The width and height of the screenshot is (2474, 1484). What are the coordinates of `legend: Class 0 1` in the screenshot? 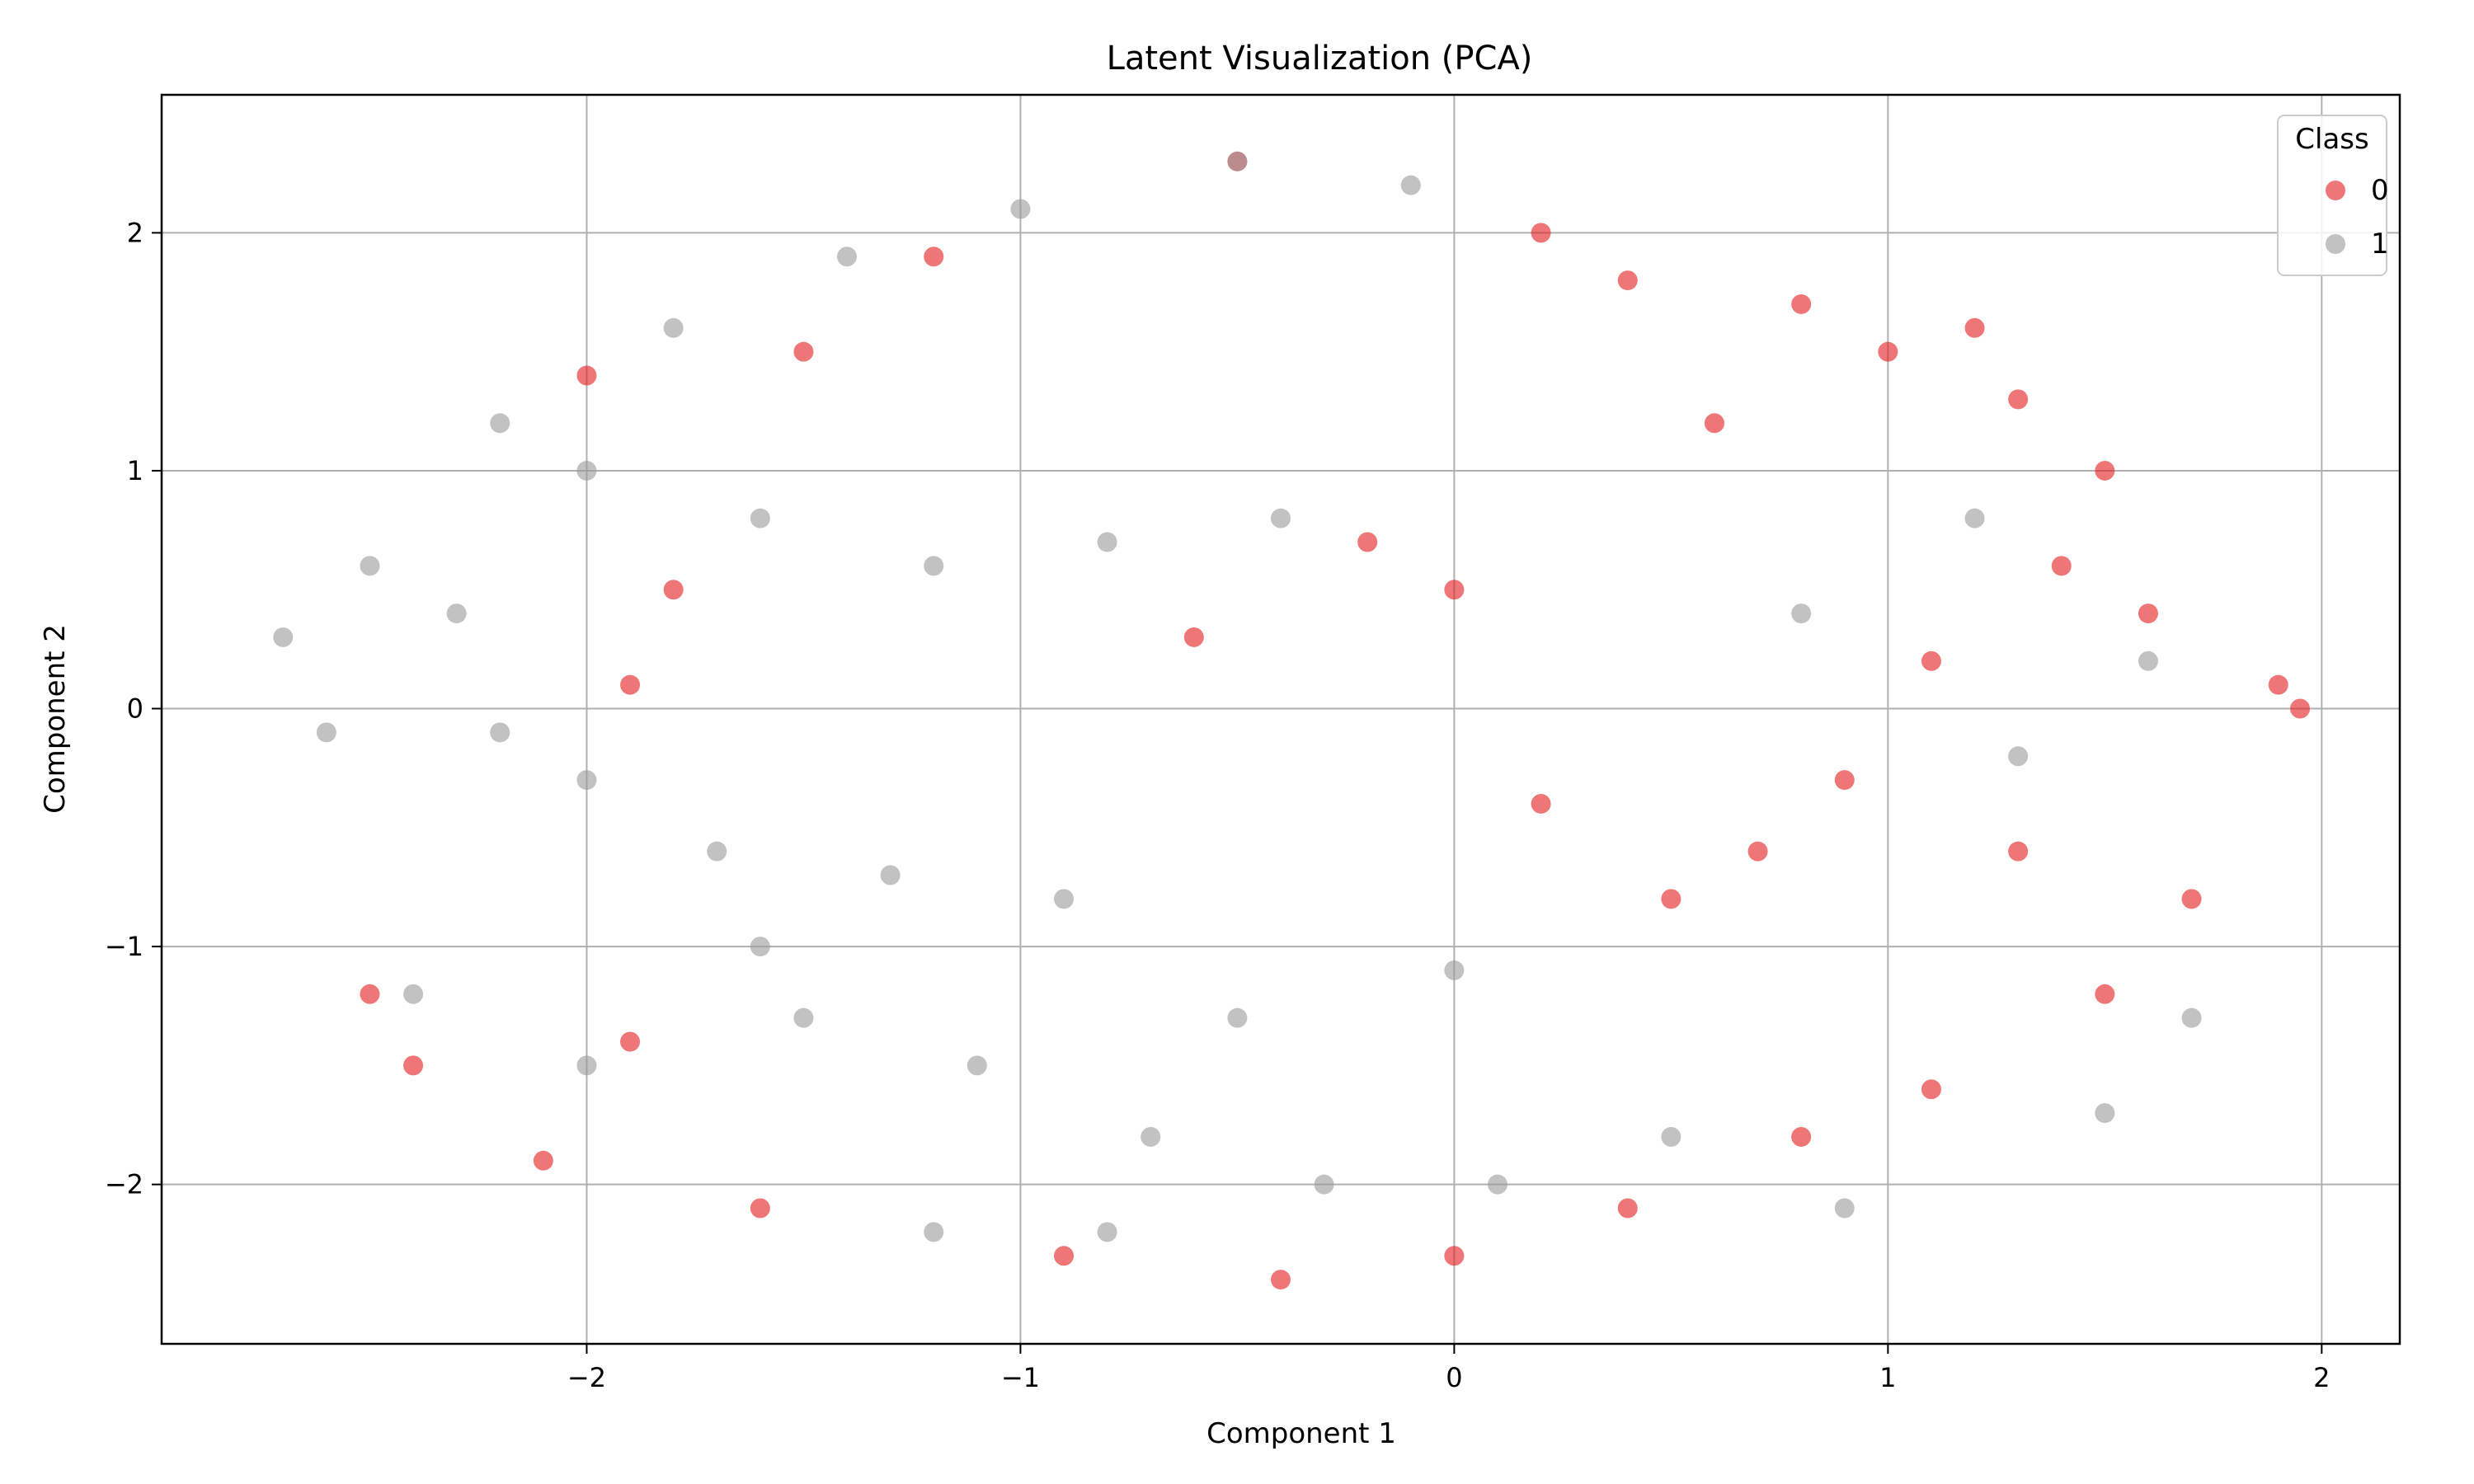 It's located at (2333, 195).